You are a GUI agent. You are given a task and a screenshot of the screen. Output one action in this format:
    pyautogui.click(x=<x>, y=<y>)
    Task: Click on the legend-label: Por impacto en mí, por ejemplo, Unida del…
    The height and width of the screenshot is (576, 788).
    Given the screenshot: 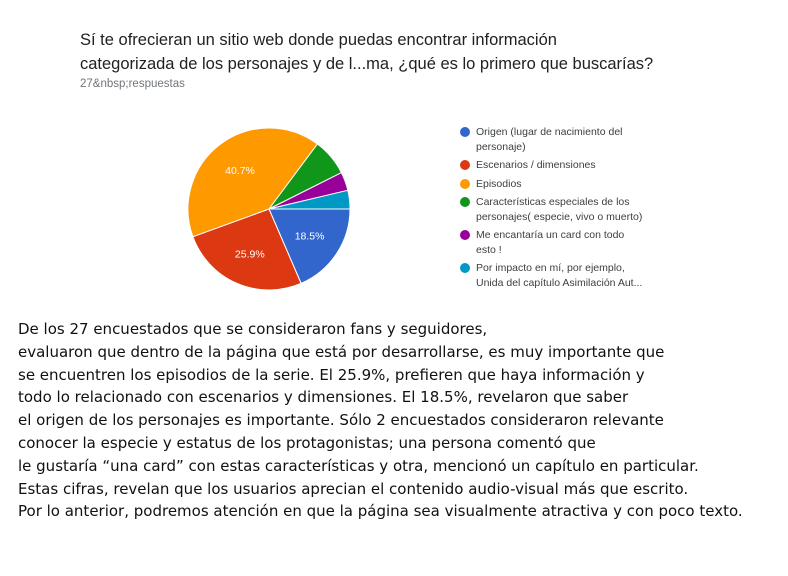 What is the action you would take?
    pyautogui.click(x=559, y=275)
    